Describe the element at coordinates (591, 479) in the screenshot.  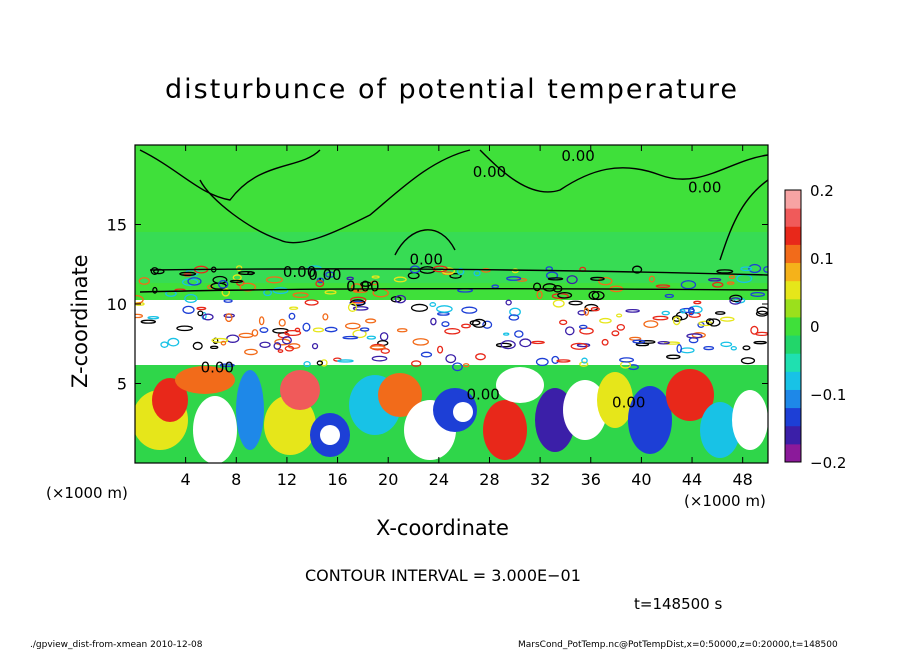
I see `x-tick-label: 36` at that location.